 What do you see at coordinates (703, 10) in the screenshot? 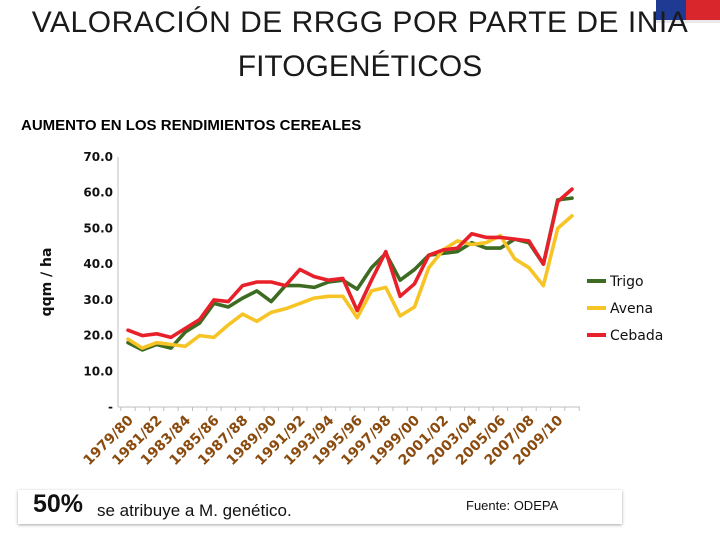
I see `flag-red-block` at bounding box center [703, 10].